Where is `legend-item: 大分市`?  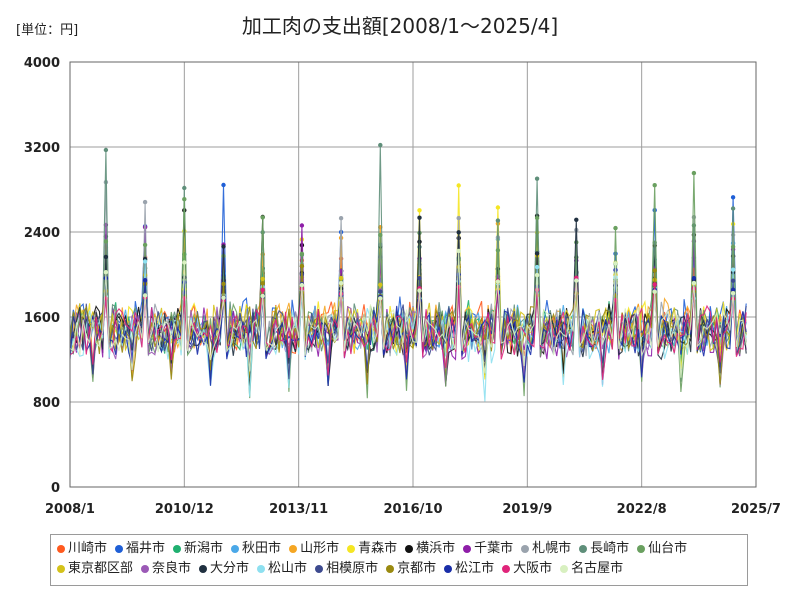 legend-item: 大分市 is located at coordinates (224, 569).